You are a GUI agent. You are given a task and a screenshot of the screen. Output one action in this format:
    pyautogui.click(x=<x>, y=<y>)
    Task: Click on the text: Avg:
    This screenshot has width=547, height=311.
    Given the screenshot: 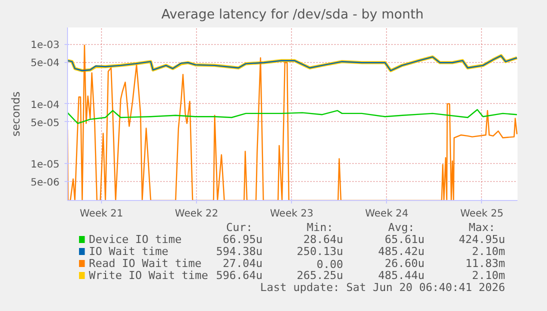 What is the action you would take?
    pyautogui.click(x=401, y=227)
    